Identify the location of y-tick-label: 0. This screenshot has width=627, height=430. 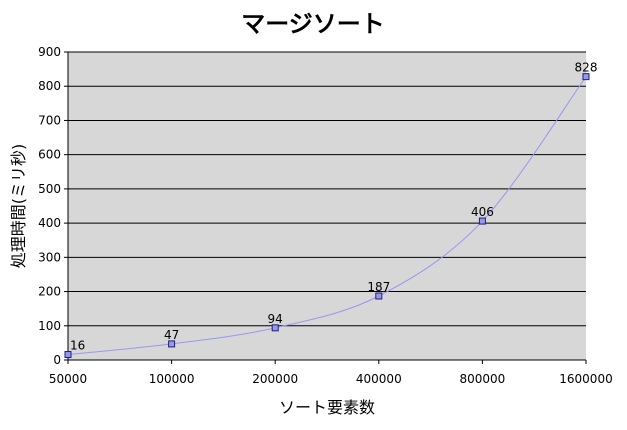
(57, 360).